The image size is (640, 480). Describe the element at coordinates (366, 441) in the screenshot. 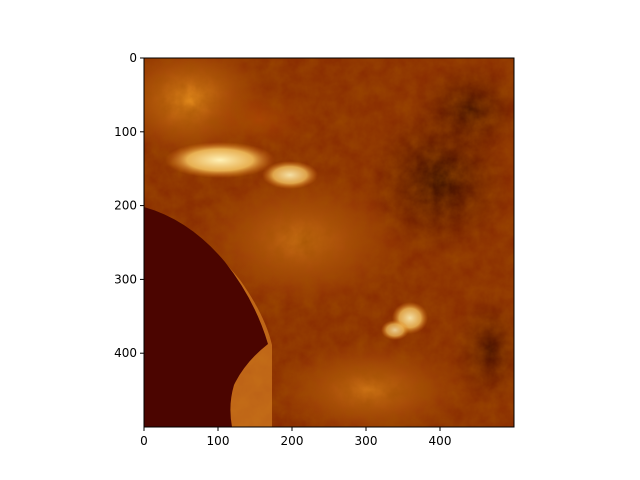

I see `x-tick-label: 300` at that location.